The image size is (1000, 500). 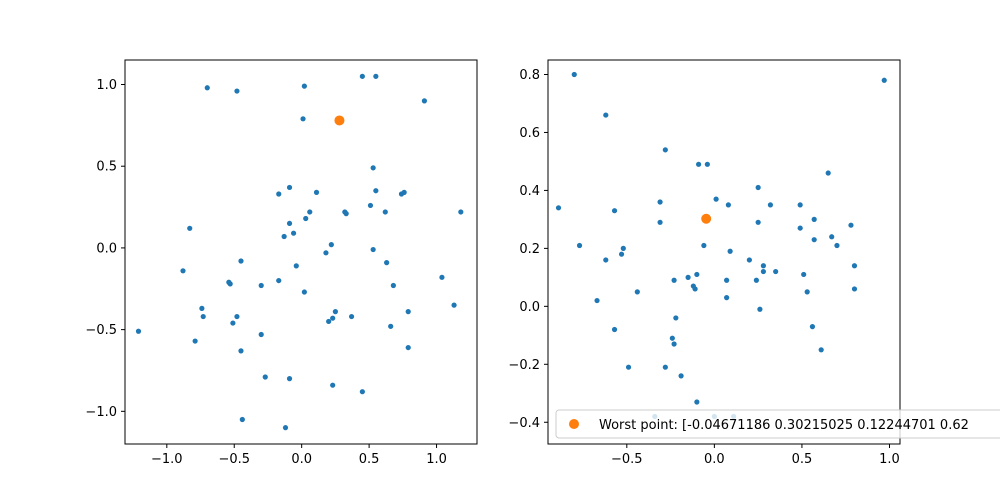 What do you see at coordinates (106, 167) in the screenshot?
I see `left-y-tick-label: 0.5` at bounding box center [106, 167].